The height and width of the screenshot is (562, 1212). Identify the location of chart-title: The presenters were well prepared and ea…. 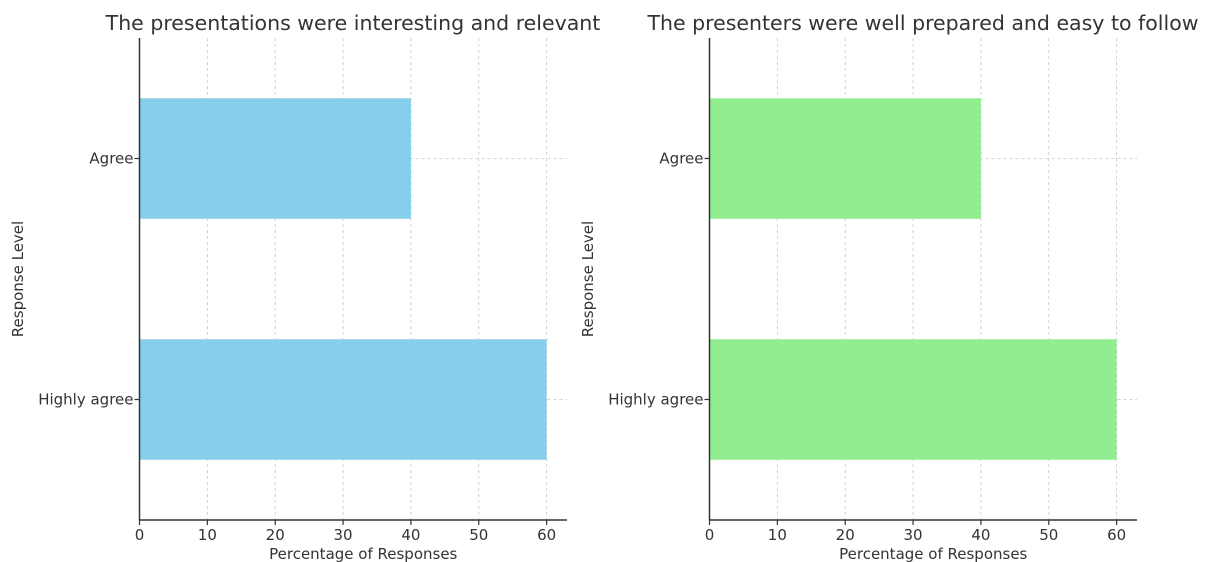
(922, 23).